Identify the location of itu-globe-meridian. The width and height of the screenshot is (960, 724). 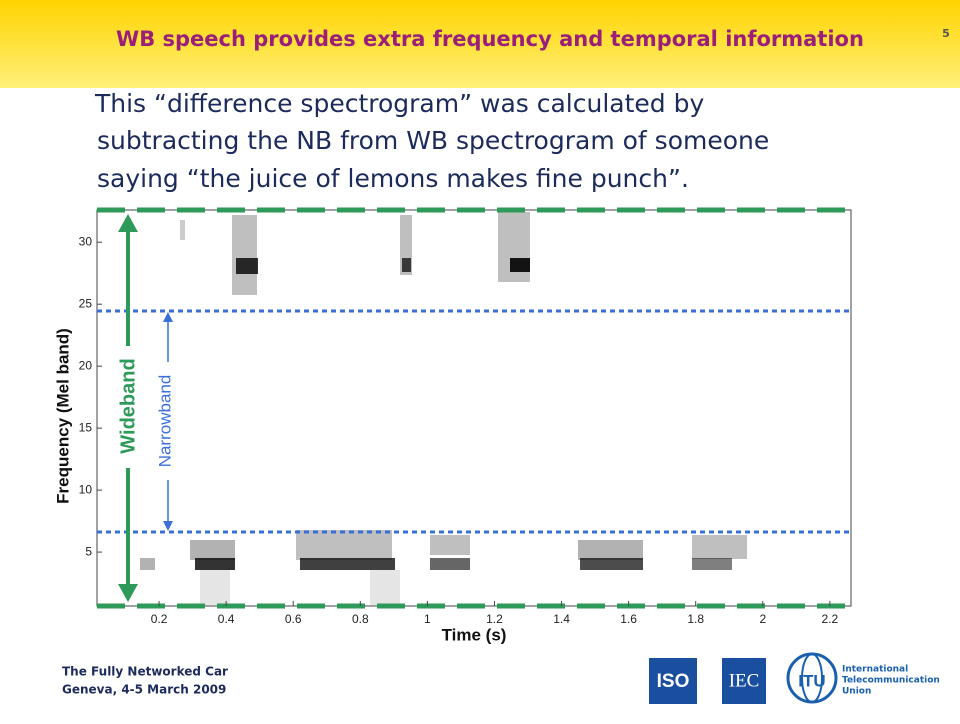
(812, 678).